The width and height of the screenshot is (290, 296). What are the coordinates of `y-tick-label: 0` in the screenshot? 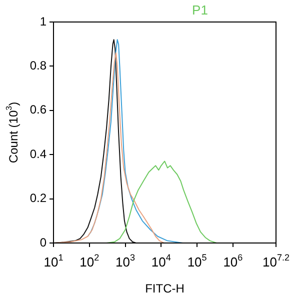 It's located at (43, 242).